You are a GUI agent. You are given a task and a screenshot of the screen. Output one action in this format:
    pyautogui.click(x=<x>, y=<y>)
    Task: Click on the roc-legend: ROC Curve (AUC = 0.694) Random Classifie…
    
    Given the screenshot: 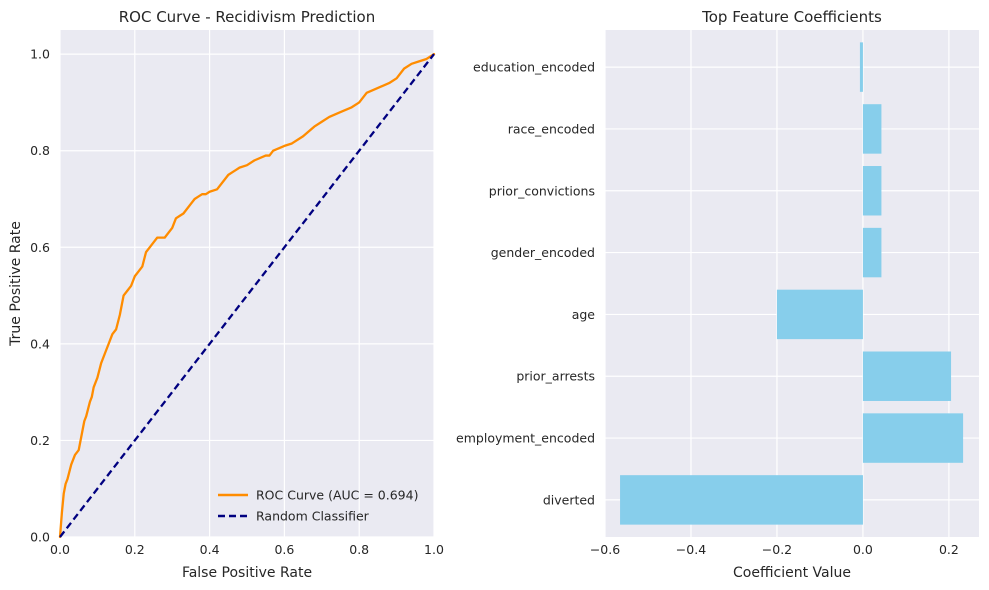 What is the action you would take?
    pyautogui.click(x=318, y=506)
    